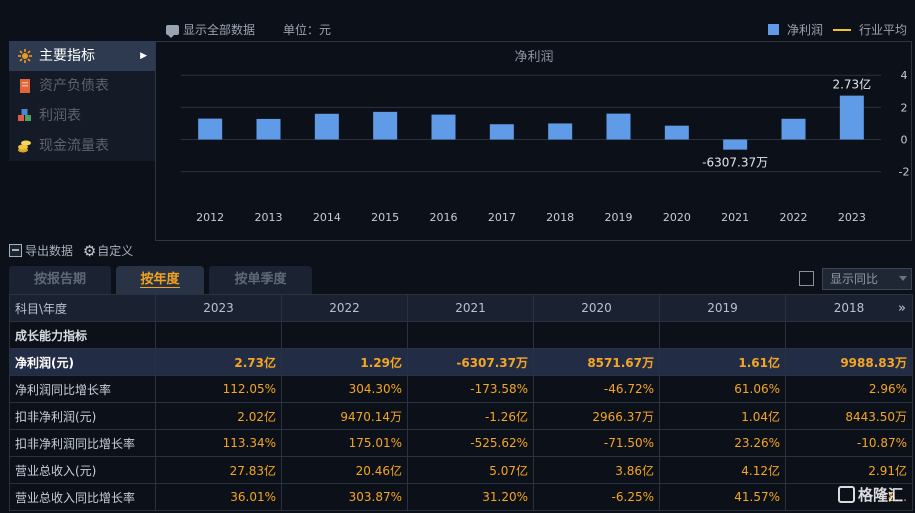 The height and width of the screenshot is (513, 915). What do you see at coordinates (722, 443) in the screenshot?
I see `table-cell: 23.26%` at bounding box center [722, 443].